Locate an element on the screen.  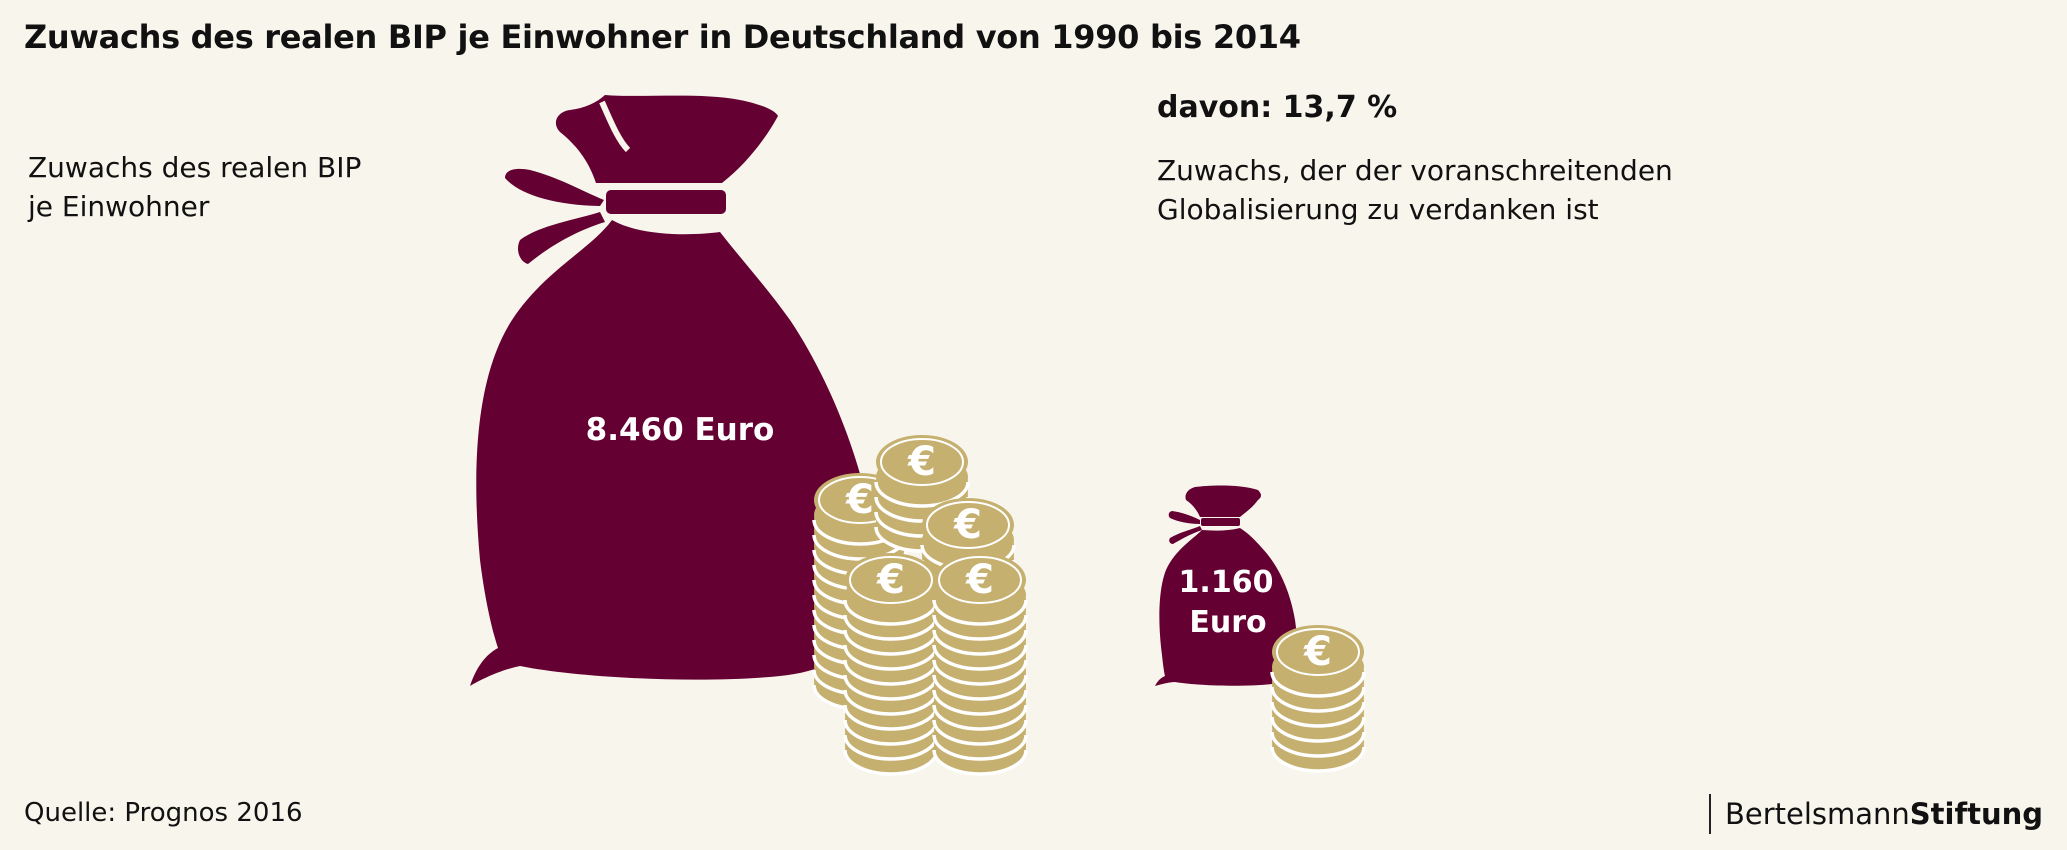
big-money-bag-icon is located at coordinates (674, 390).